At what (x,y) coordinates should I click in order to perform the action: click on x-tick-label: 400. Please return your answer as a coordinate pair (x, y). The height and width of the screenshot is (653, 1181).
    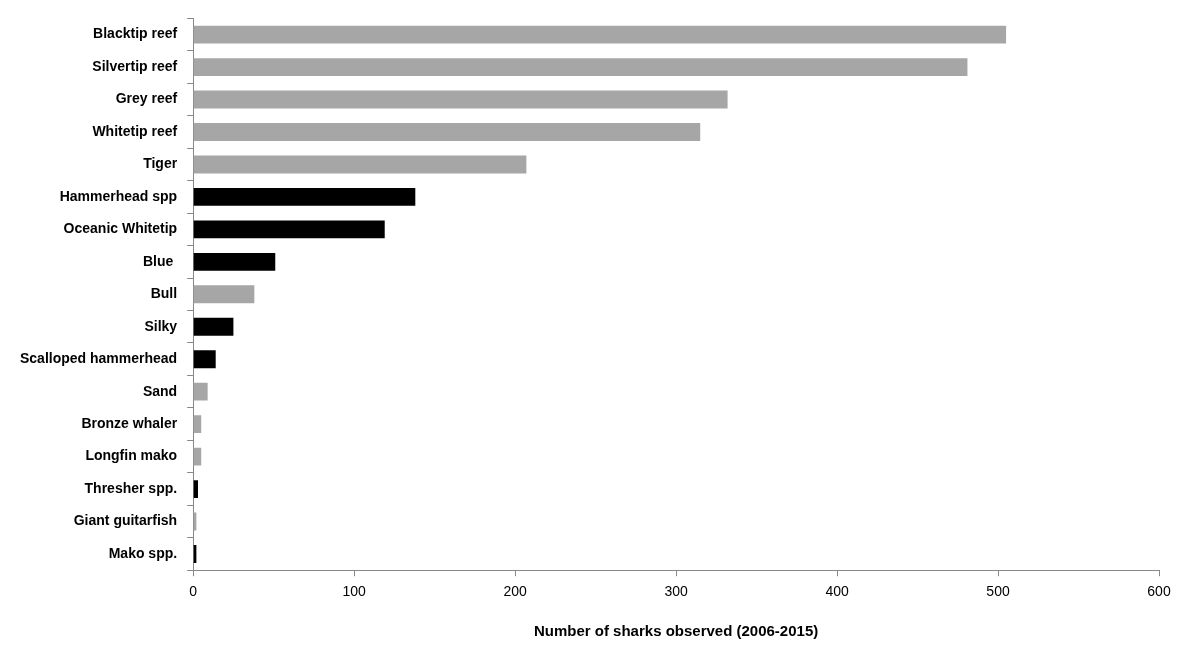
    Looking at the image, I should click on (837, 591).